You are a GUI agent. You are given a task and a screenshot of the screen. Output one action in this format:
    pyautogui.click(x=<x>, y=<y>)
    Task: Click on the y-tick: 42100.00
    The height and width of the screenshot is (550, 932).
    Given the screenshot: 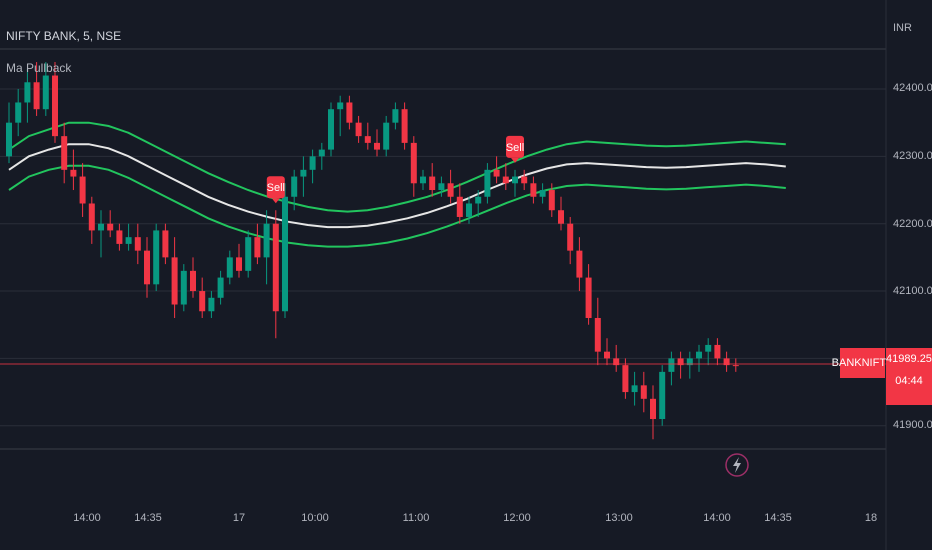 What is the action you would take?
    pyautogui.click(x=912, y=291)
    